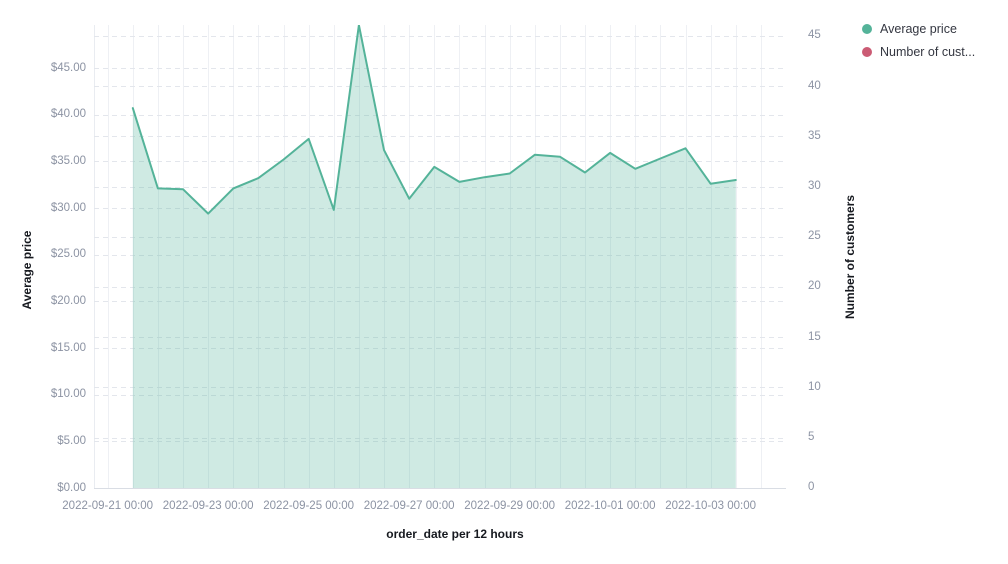 This screenshot has height=564, width=1008. What do you see at coordinates (867, 52) in the screenshot?
I see `legend-dot-number-of-customers-icon` at bounding box center [867, 52].